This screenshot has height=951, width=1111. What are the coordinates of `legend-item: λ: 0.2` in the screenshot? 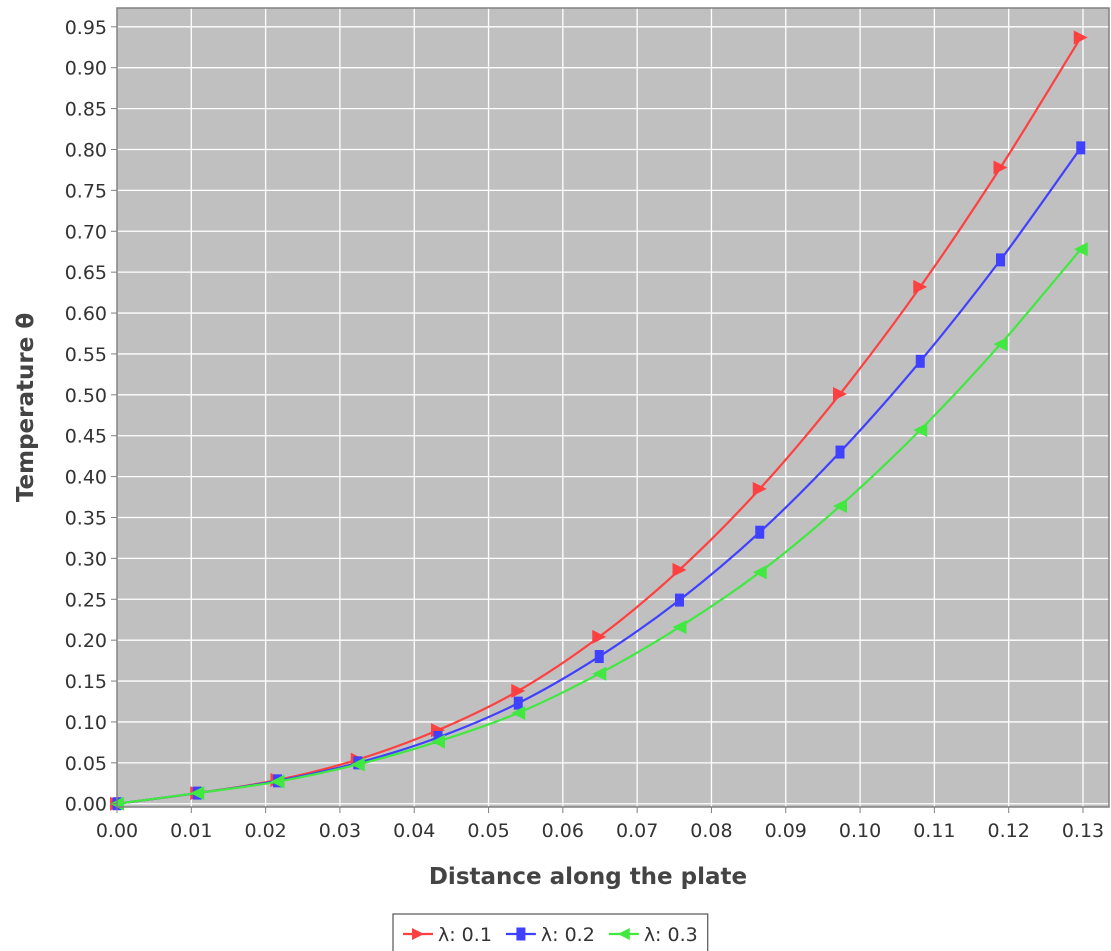 It's located at (550, 935).